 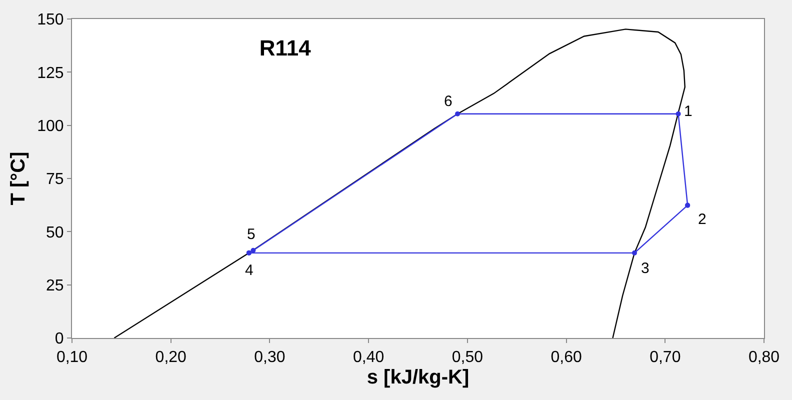 I want to click on y-tick-label: 50, so click(x=55, y=233).